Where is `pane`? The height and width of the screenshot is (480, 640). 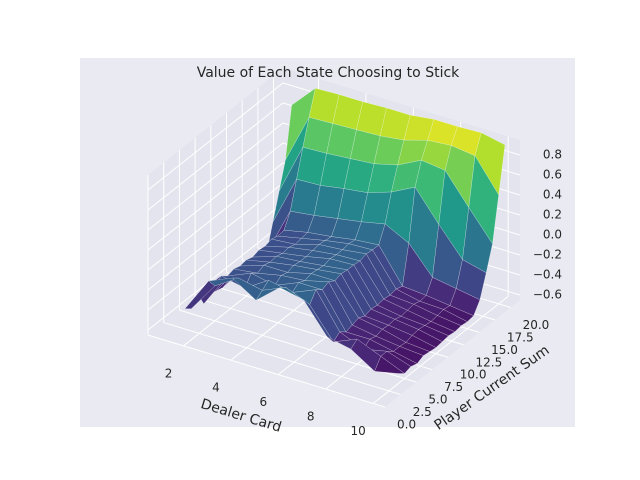 pane is located at coordinates (215, 201).